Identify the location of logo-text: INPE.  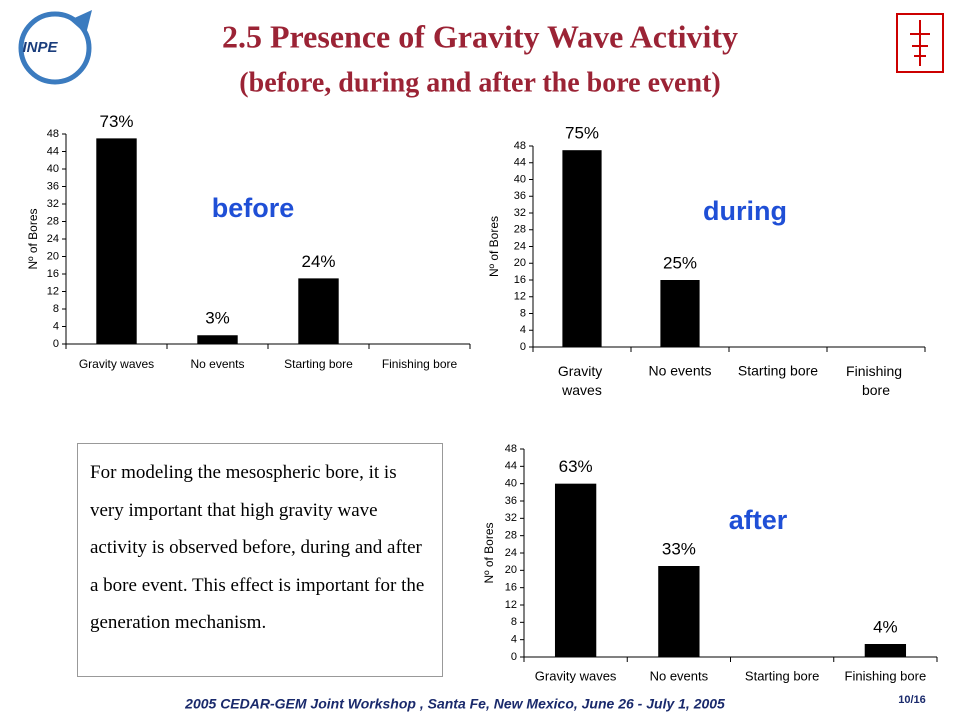
(40, 47).